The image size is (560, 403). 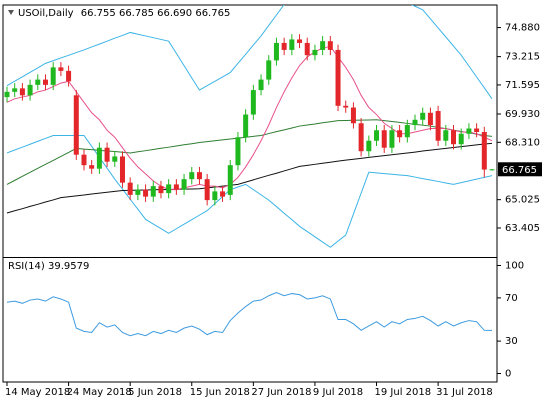 What do you see at coordinates (511, 341) in the screenshot?
I see `y-tick-label: 30` at bounding box center [511, 341].